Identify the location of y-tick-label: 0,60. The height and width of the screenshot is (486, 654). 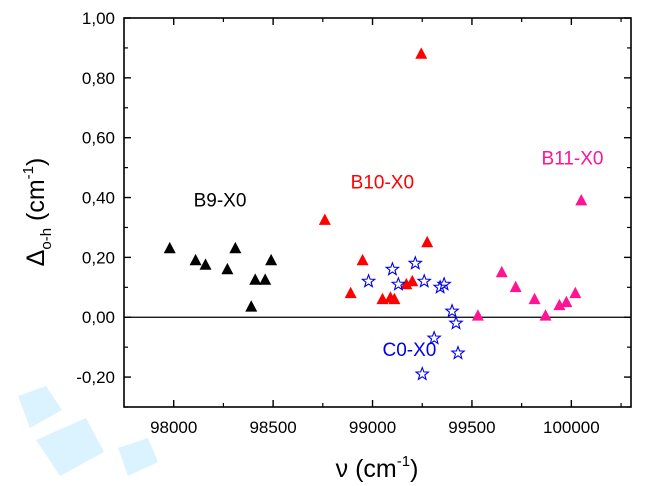
(98, 138).